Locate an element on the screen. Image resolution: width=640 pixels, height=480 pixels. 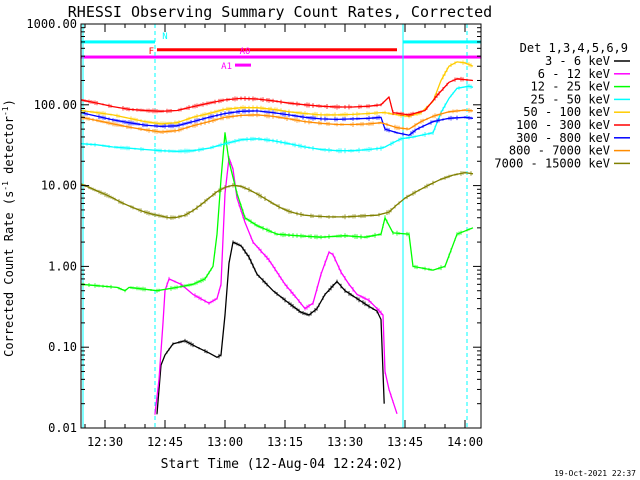
footer-timestamp: 19-Oct-2021 22:37 is located at coordinates (595, 473).